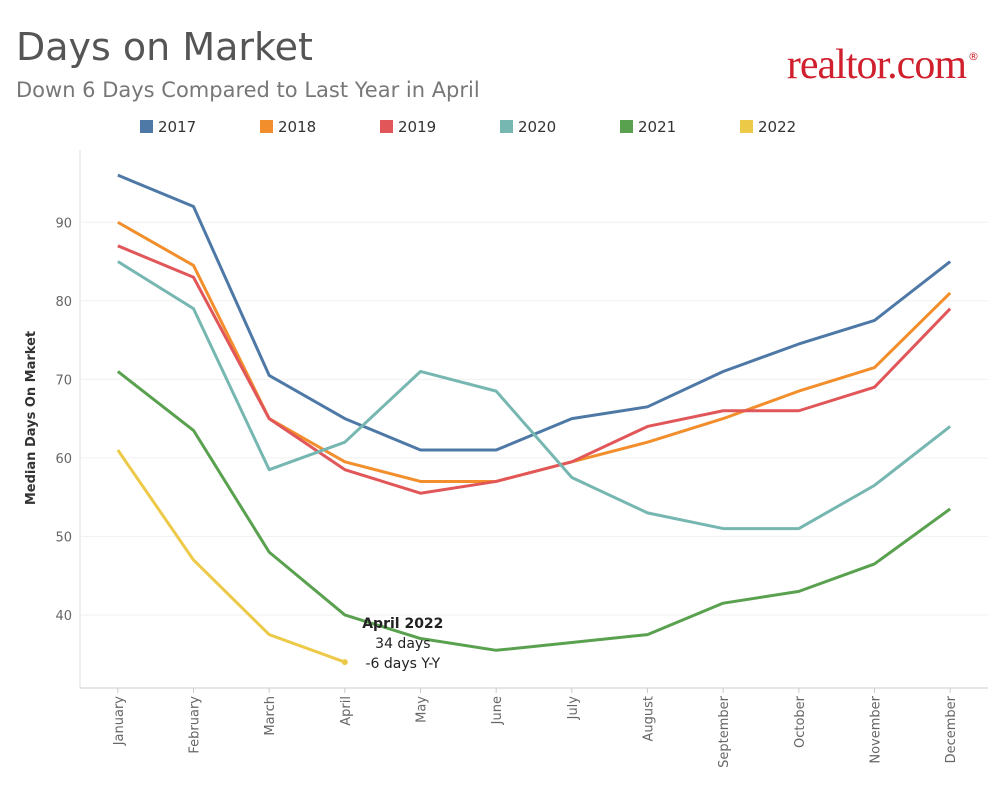 The width and height of the screenshot is (1000, 800). What do you see at coordinates (402, 664) in the screenshot?
I see `annotation-text: -6 days Y-Y` at bounding box center [402, 664].